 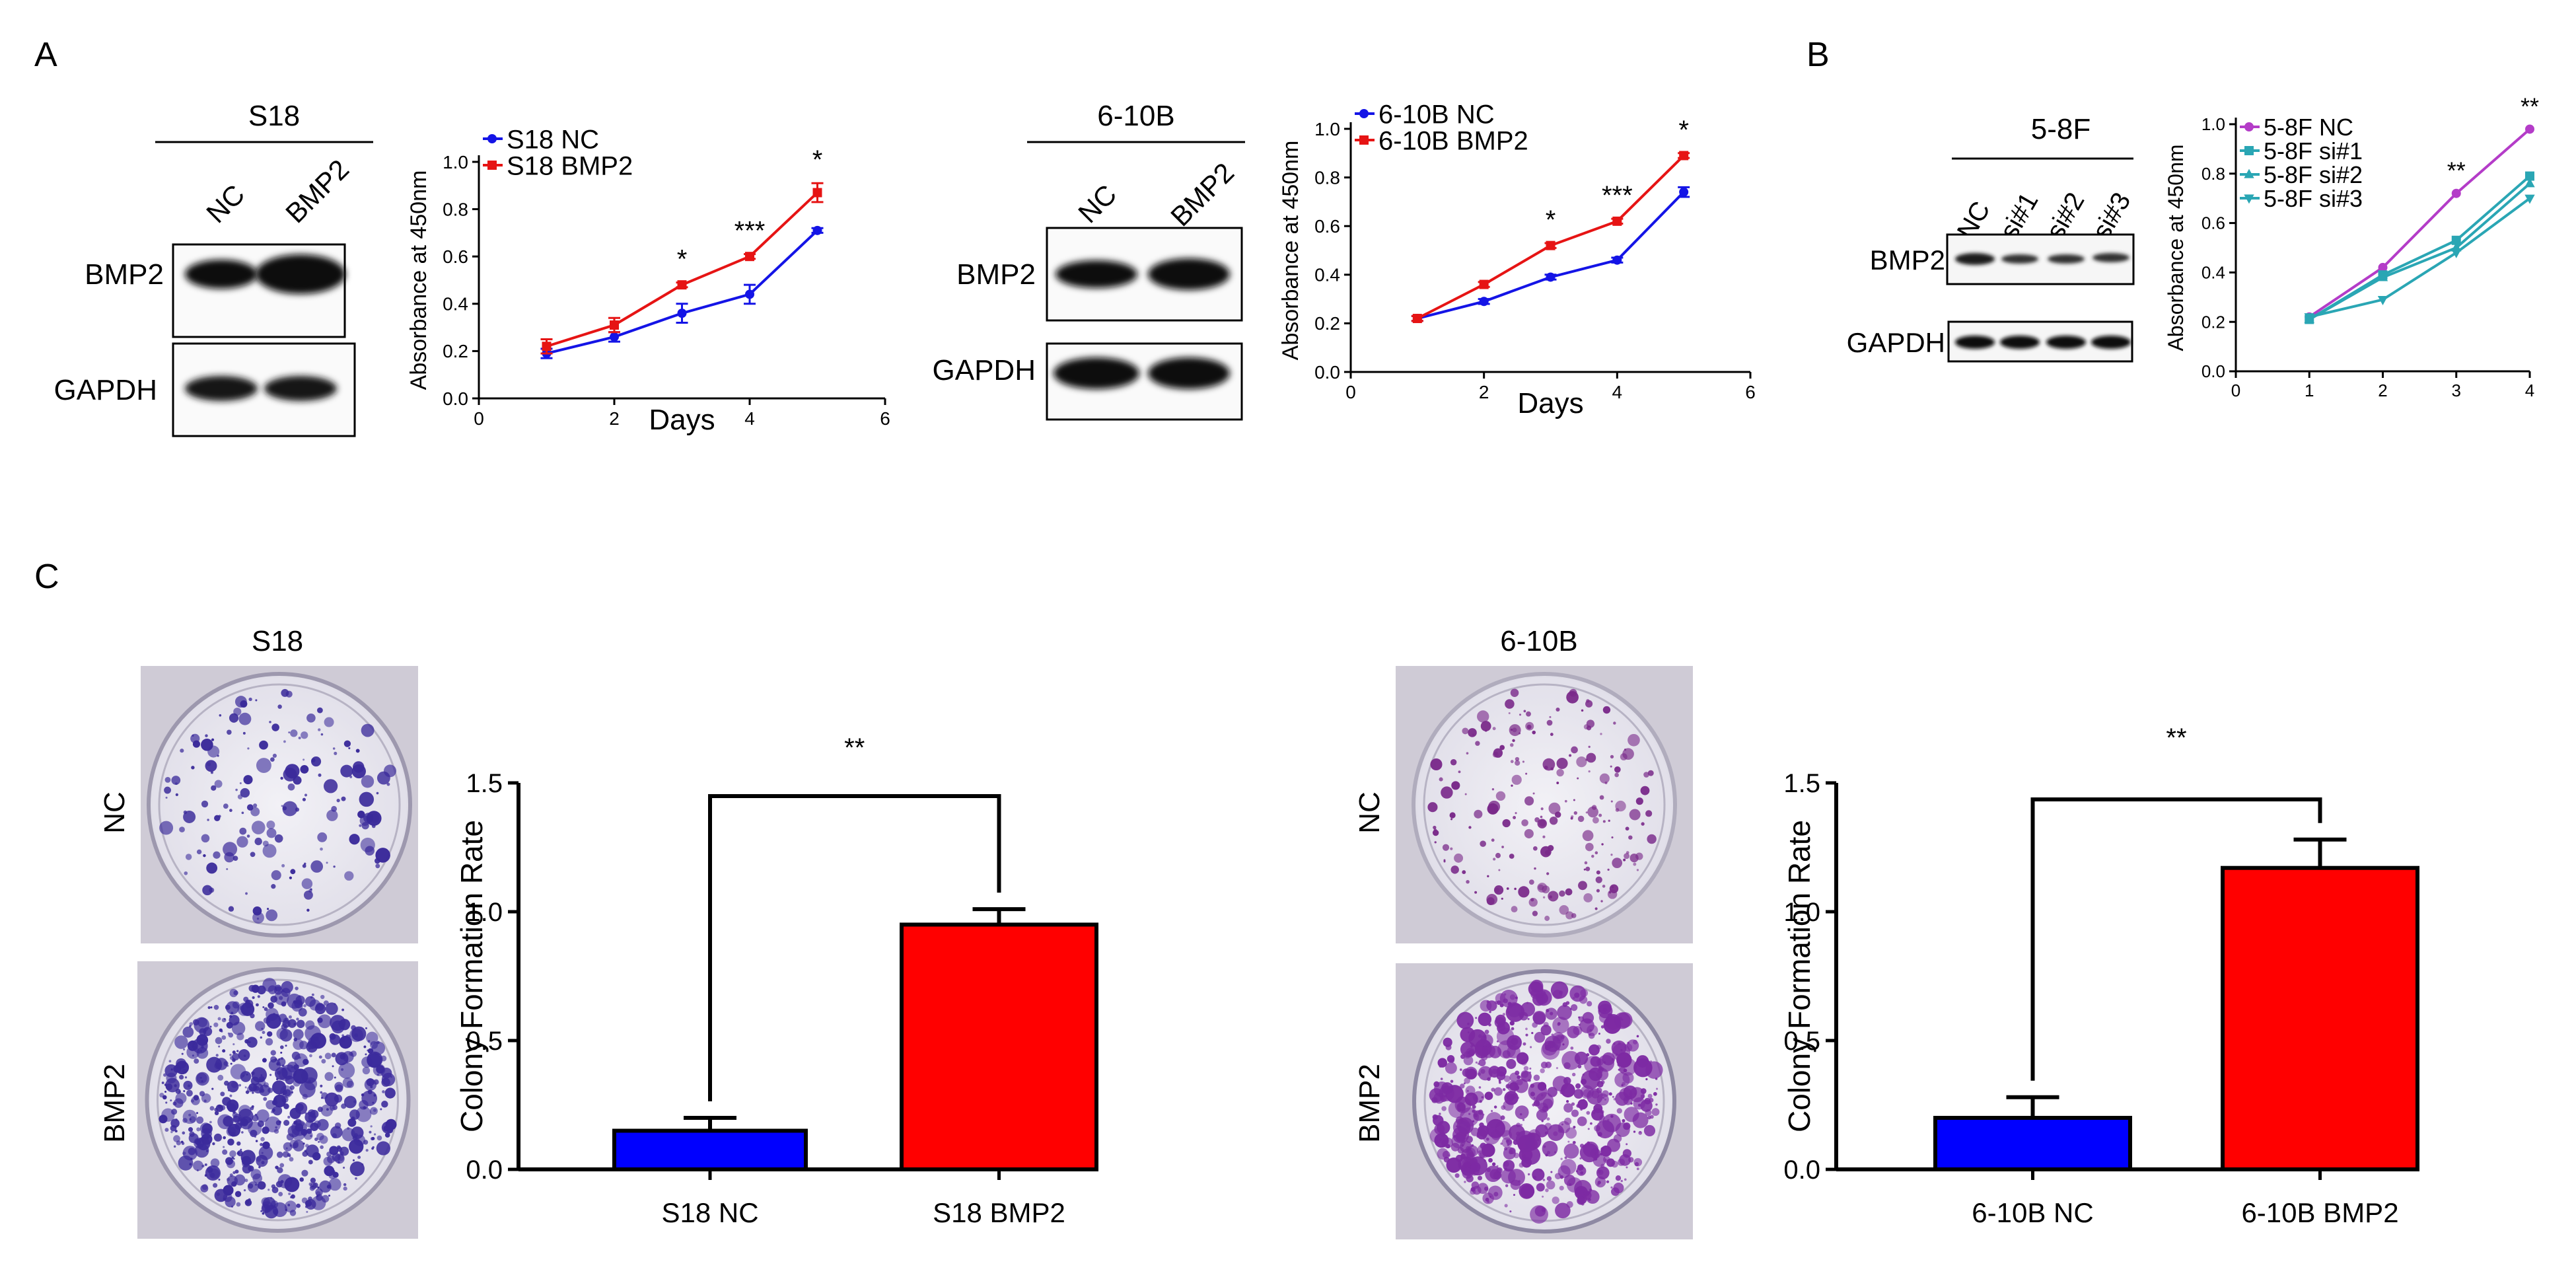 What do you see at coordinates (301, 388) in the screenshot?
I see `blot-band` at bounding box center [301, 388].